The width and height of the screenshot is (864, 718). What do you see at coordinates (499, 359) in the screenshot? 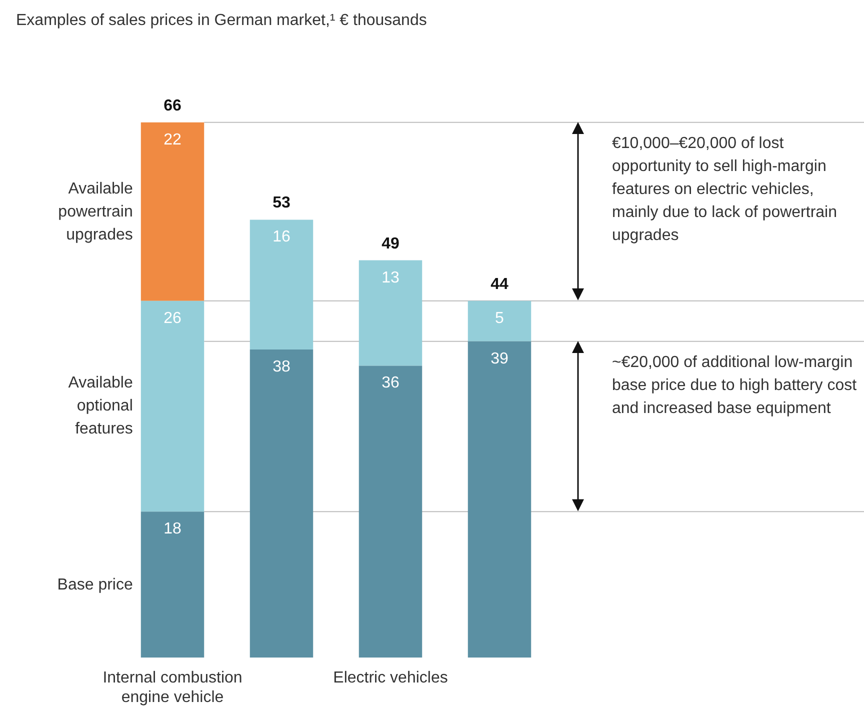
I see `data-label: 39` at bounding box center [499, 359].